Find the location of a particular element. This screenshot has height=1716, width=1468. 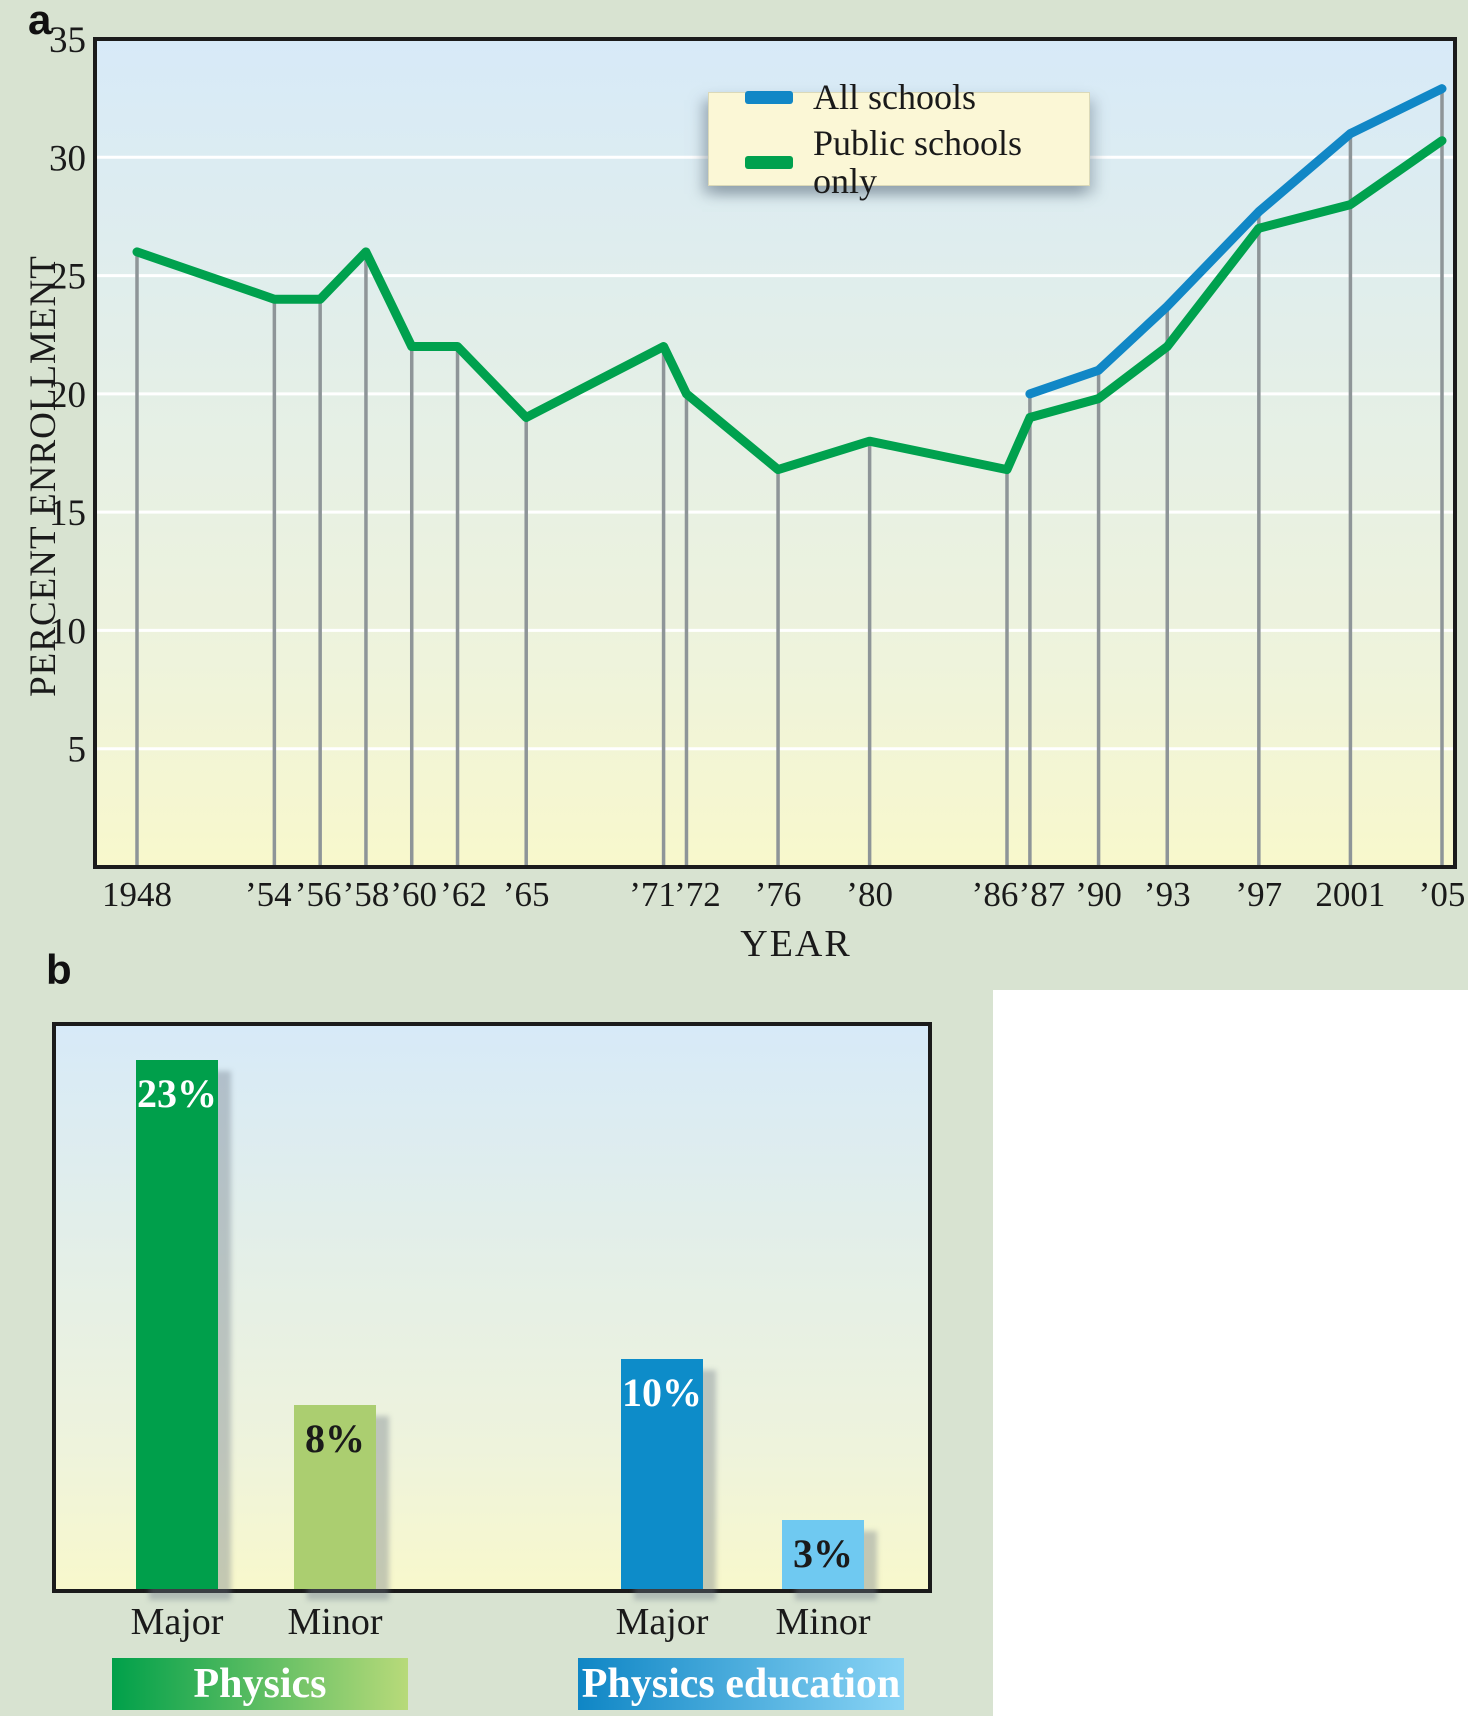

panel-b-label: b is located at coordinates (59, 969).